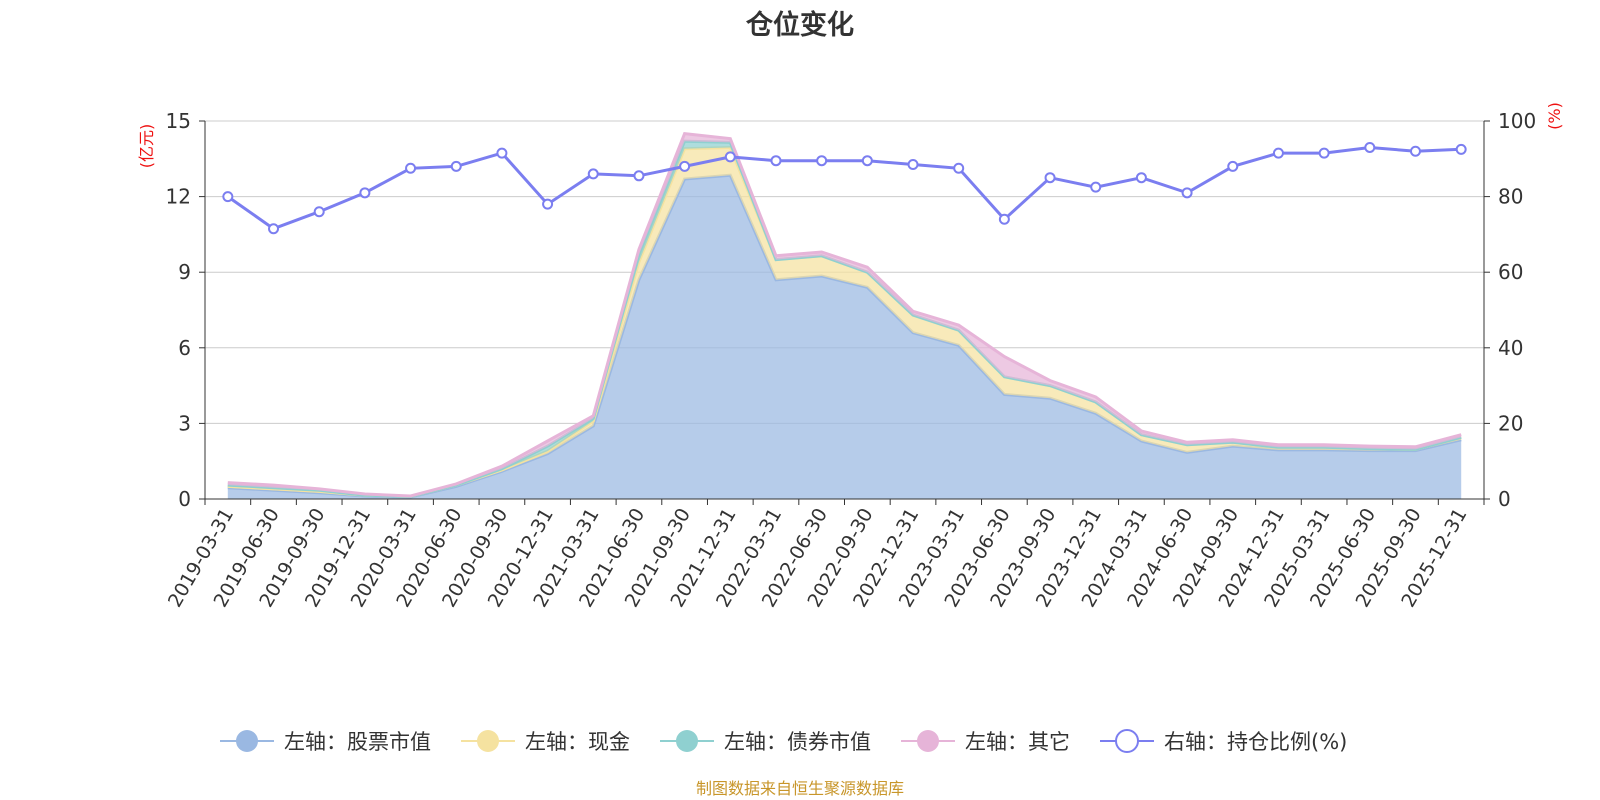 This screenshot has width=1600, height=800. I want to click on right-axis-tick-label: 0, so click(1504, 499).